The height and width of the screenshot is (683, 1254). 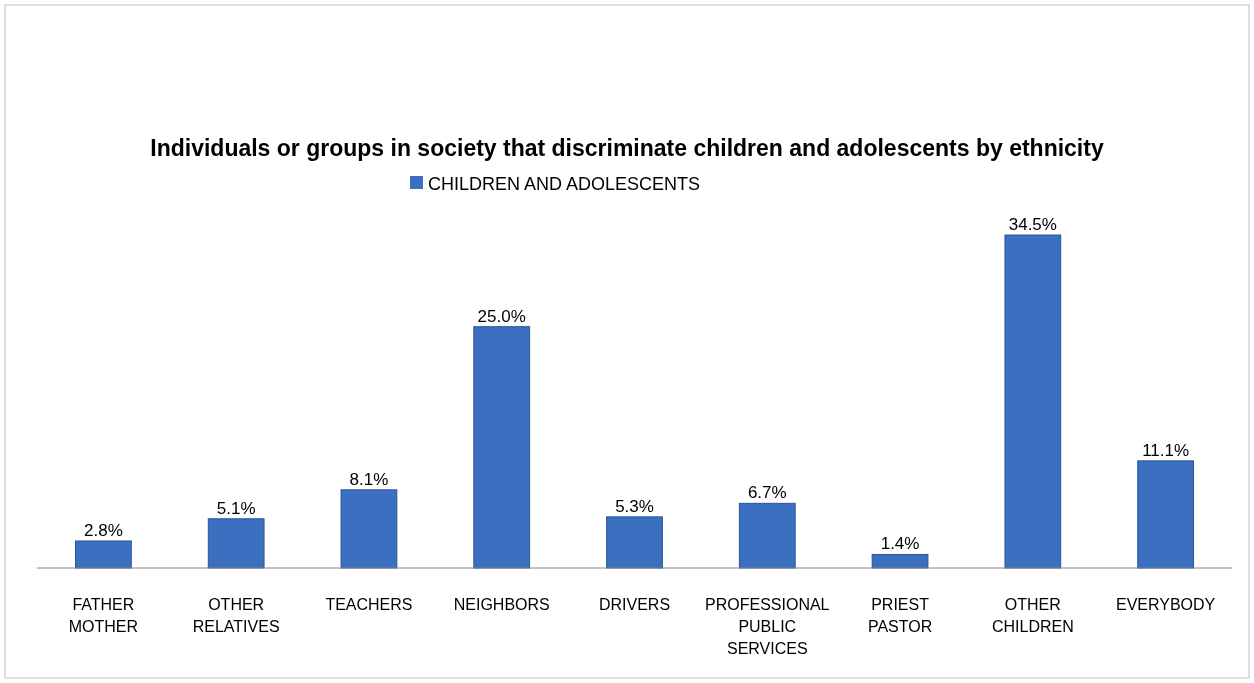 What do you see at coordinates (900, 544) in the screenshot?
I see `data-label: 1.4%` at bounding box center [900, 544].